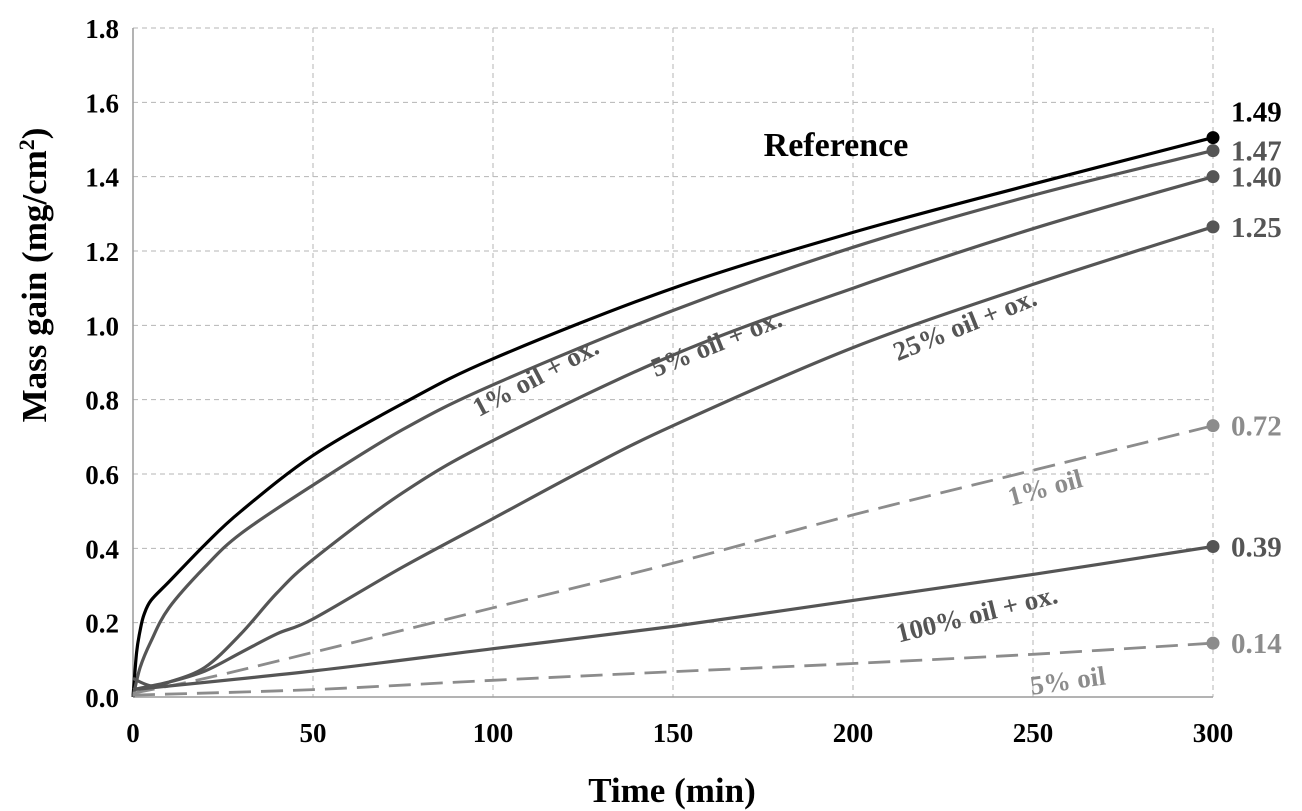 The height and width of the screenshot is (811, 1302). I want to click on y-axis-title-main: Mass gain (mg/cm, so click(34, 286).